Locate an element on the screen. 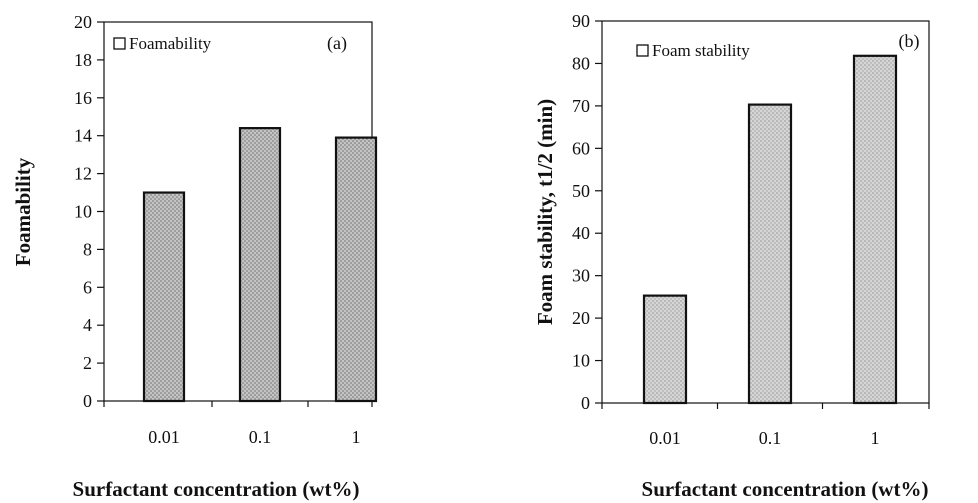 Image resolution: width=978 pixels, height=503 pixels. y-tick-label: 8 is located at coordinates (87, 249).